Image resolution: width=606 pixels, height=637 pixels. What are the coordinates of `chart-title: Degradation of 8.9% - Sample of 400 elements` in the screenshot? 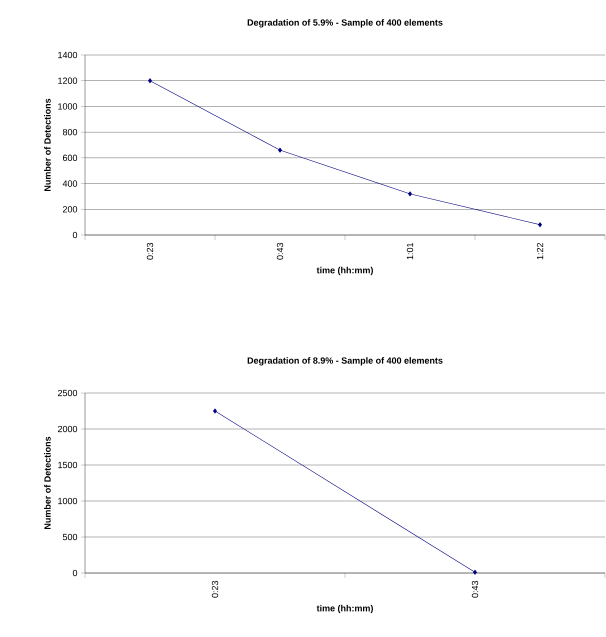 It's located at (345, 361).